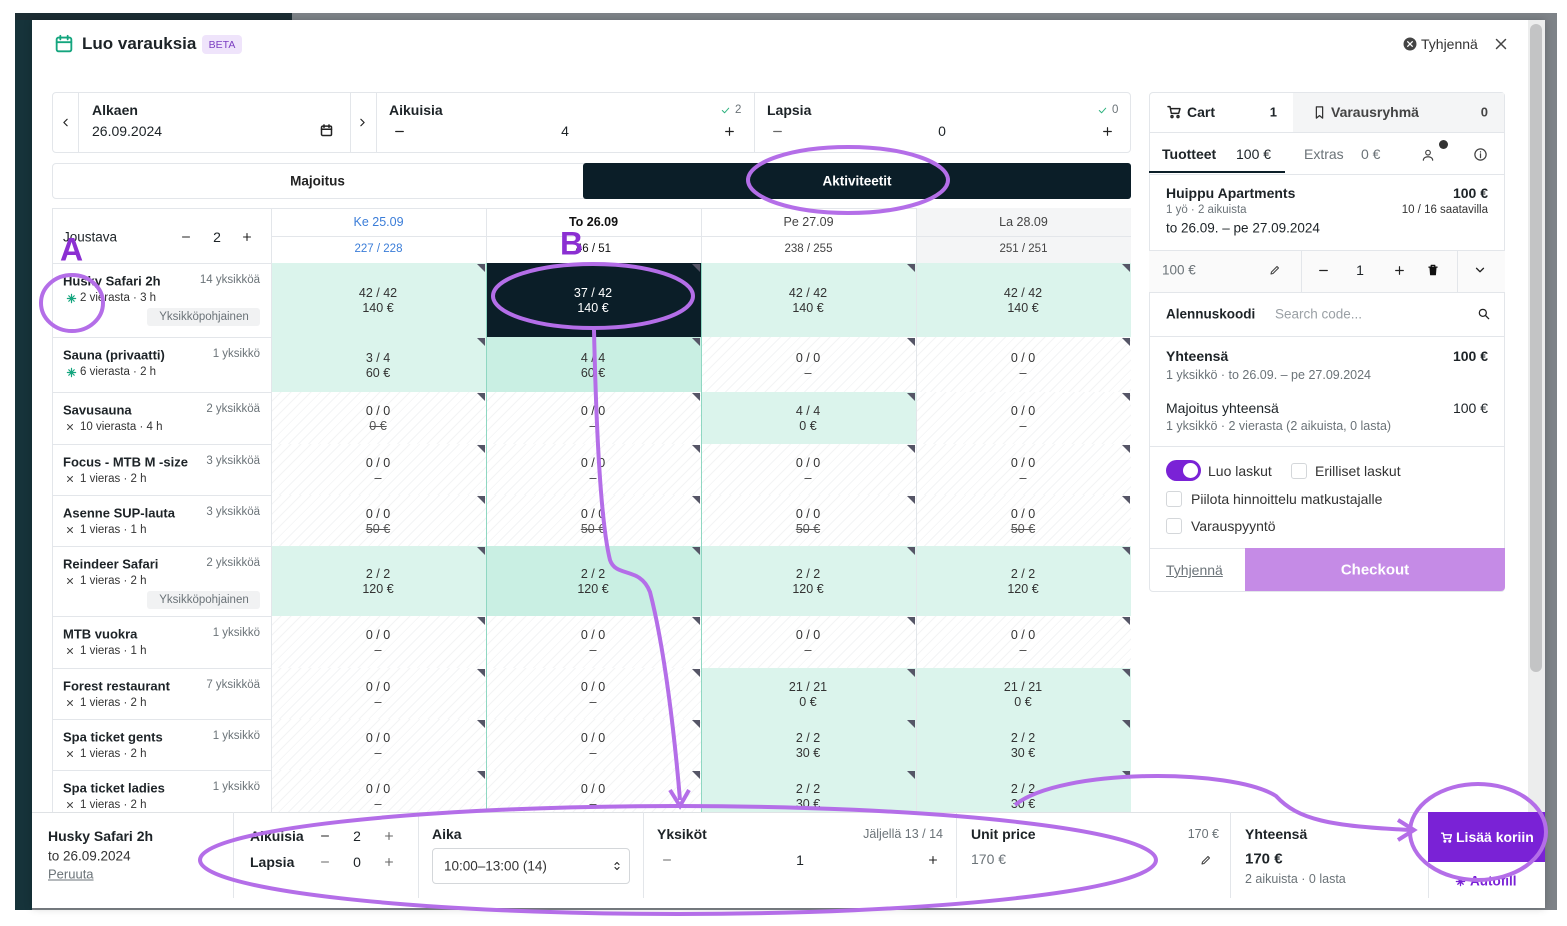  What do you see at coordinates (203, 317) in the screenshot?
I see `tag-bg` at bounding box center [203, 317].